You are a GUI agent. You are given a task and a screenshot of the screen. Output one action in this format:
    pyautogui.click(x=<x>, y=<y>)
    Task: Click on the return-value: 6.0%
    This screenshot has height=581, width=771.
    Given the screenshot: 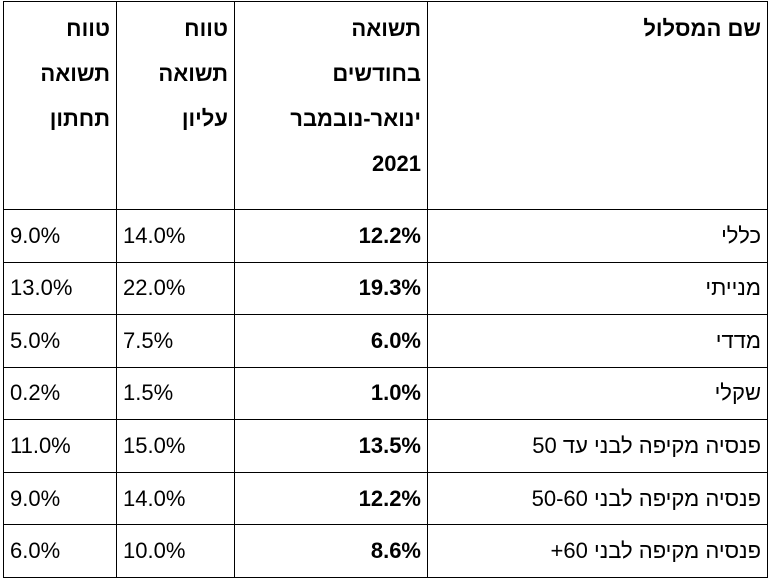 What is the action you would take?
    pyautogui.click(x=331, y=341)
    